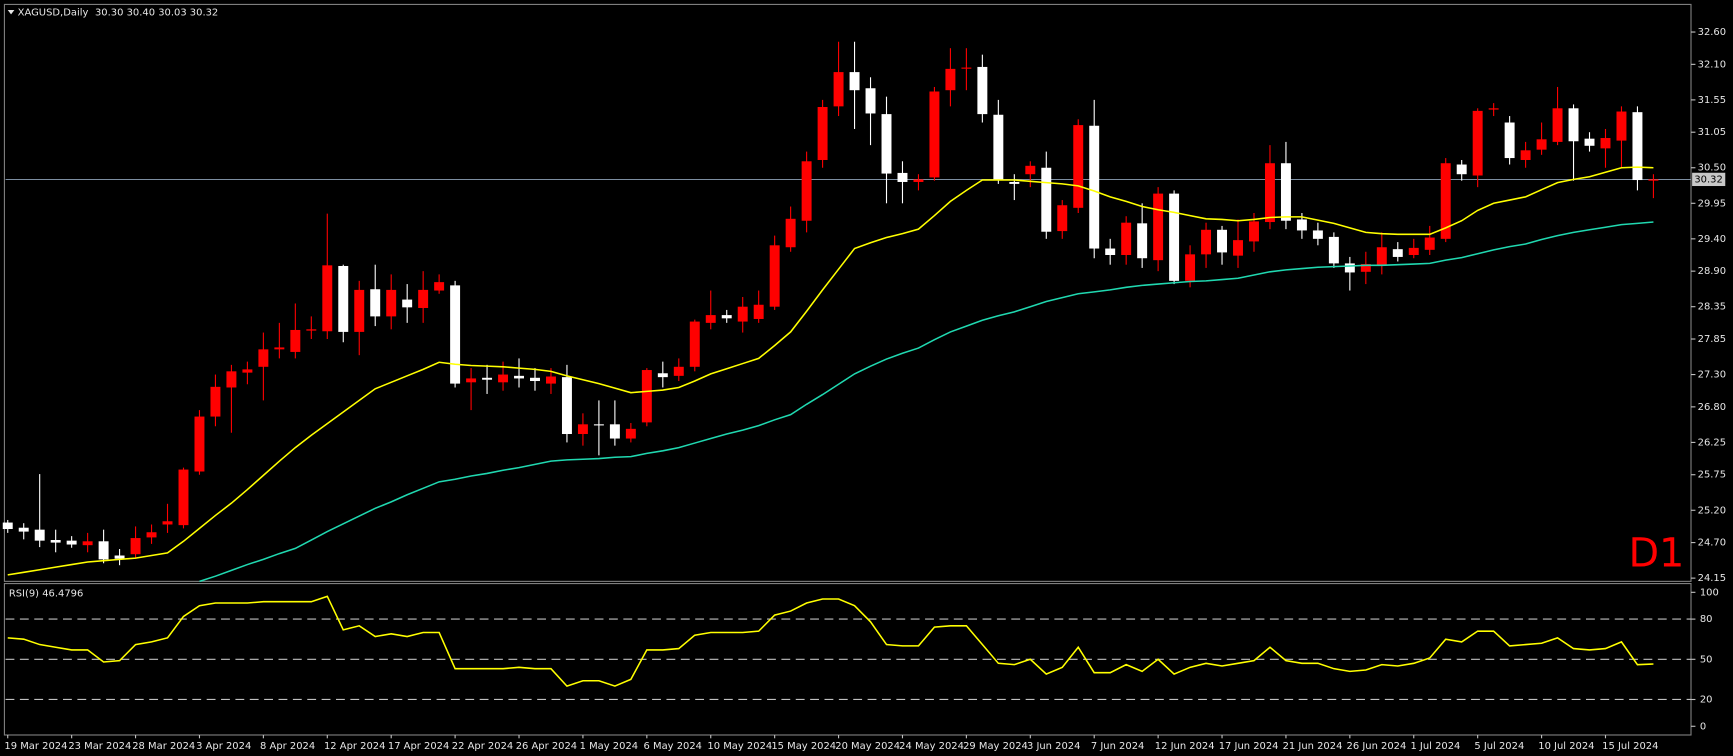 This screenshot has height=756, width=1733. I want to click on x-tick-label: 17 Apr 2024, so click(418, 746).